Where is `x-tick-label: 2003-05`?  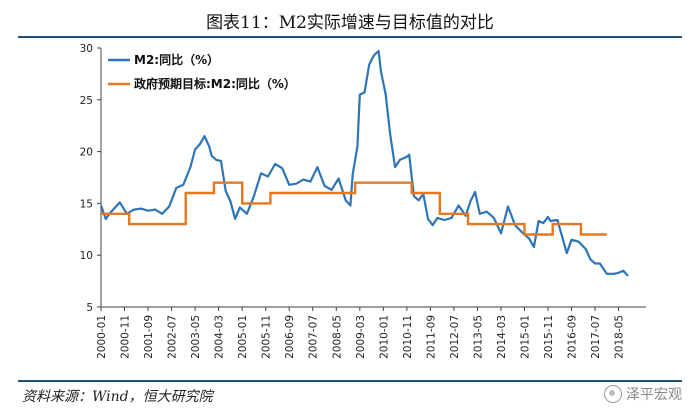 x-tick-label: 2003-05 is located at coordinates (196, 337).